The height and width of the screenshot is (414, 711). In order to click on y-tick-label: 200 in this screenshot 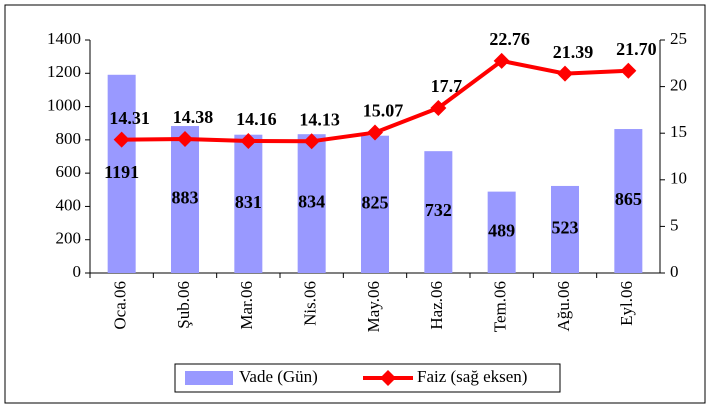, I will do `click(69, 238)`.